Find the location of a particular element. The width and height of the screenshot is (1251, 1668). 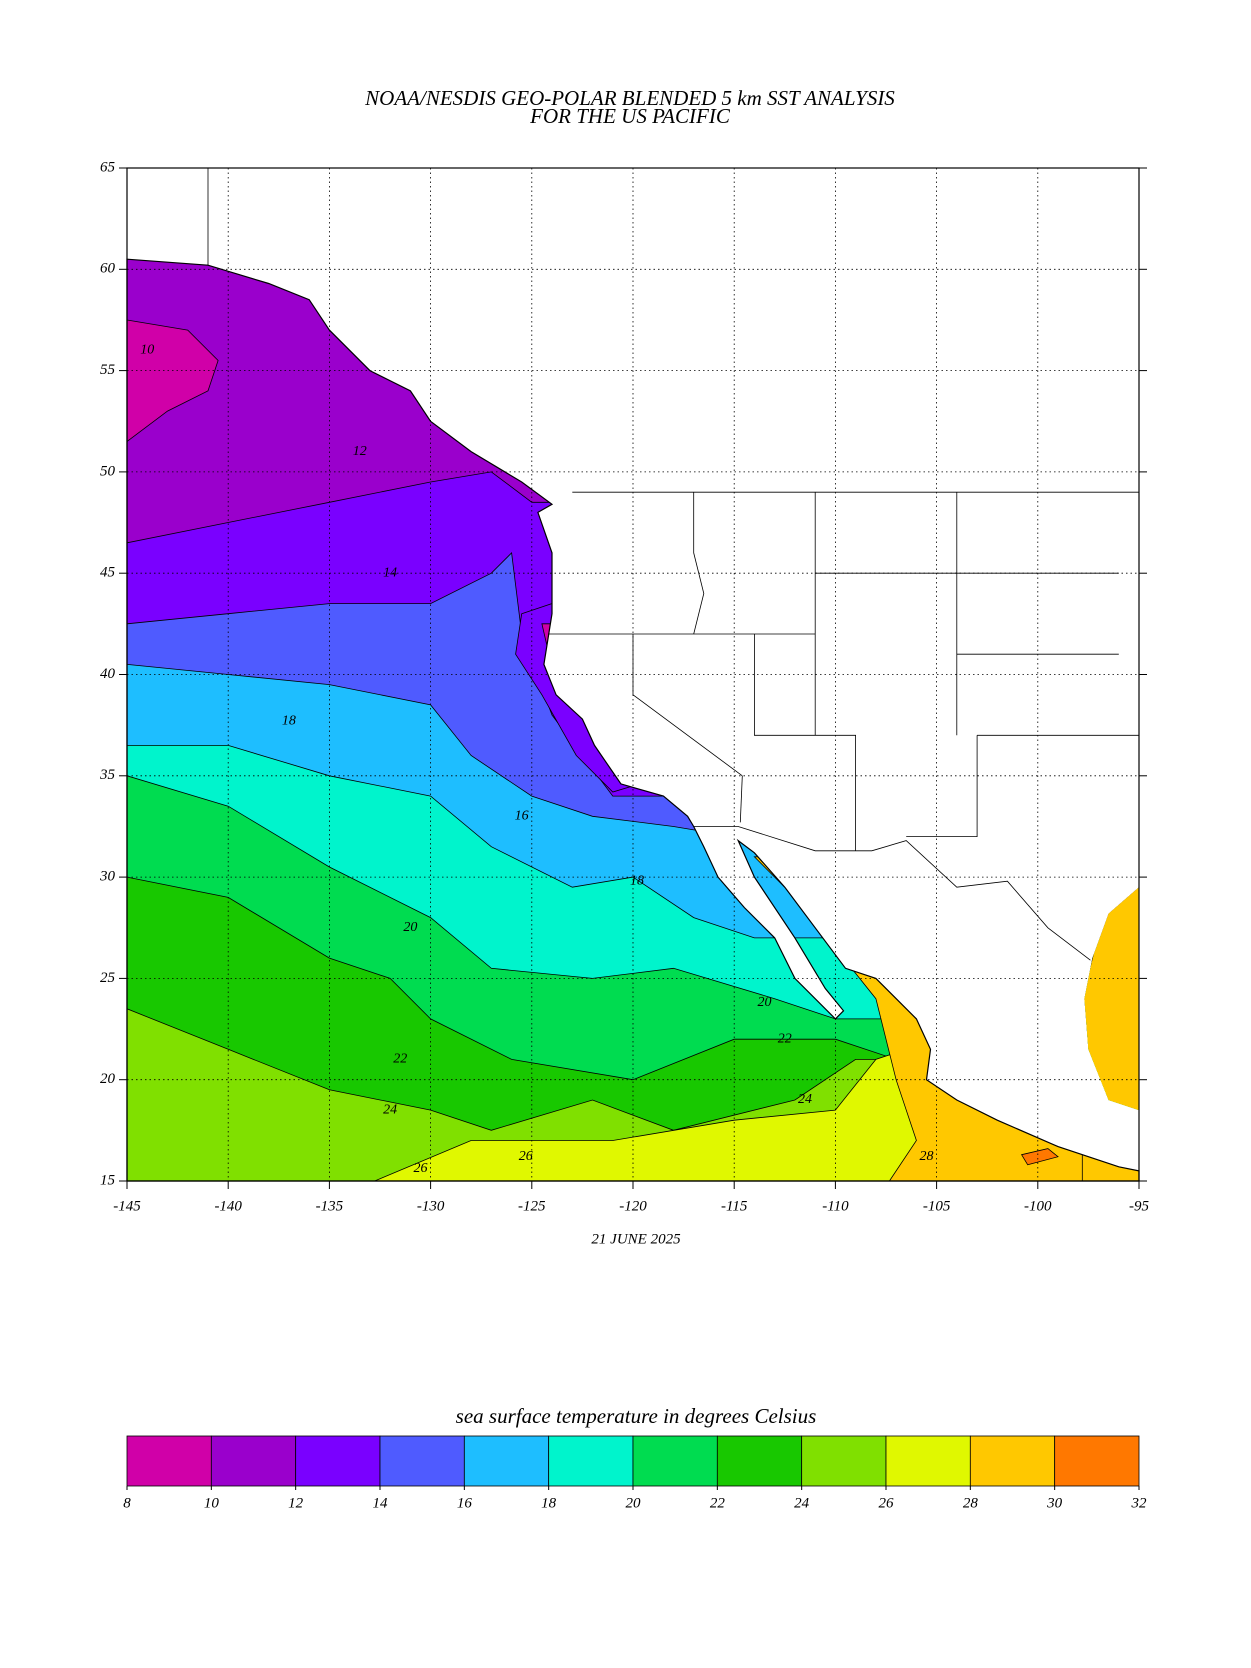

contour-label: 14 is located at coordinates (390, 572).